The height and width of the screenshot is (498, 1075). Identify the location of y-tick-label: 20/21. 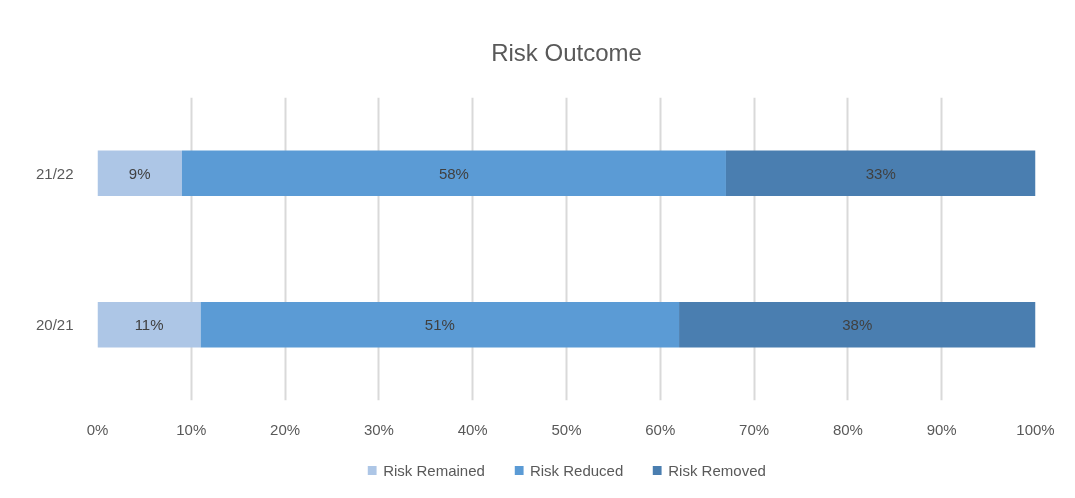
(54, 325).